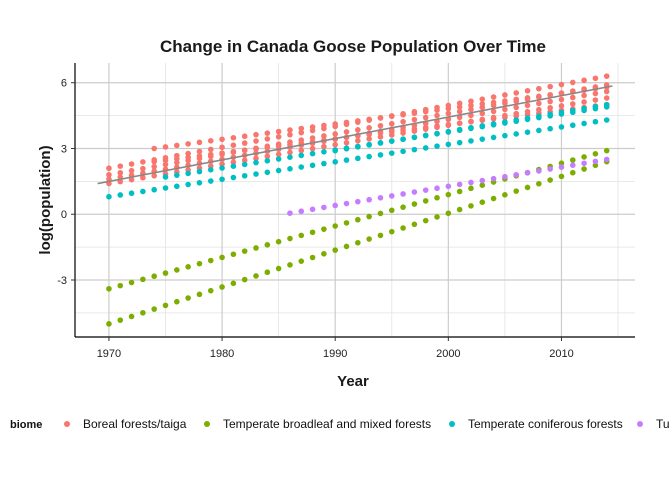 This screenshot has width=672, height=480. What do you see at coordinates (653, 424) in the screenshot?
I see `legend-item: Tu` at bounding box center [653, 424].